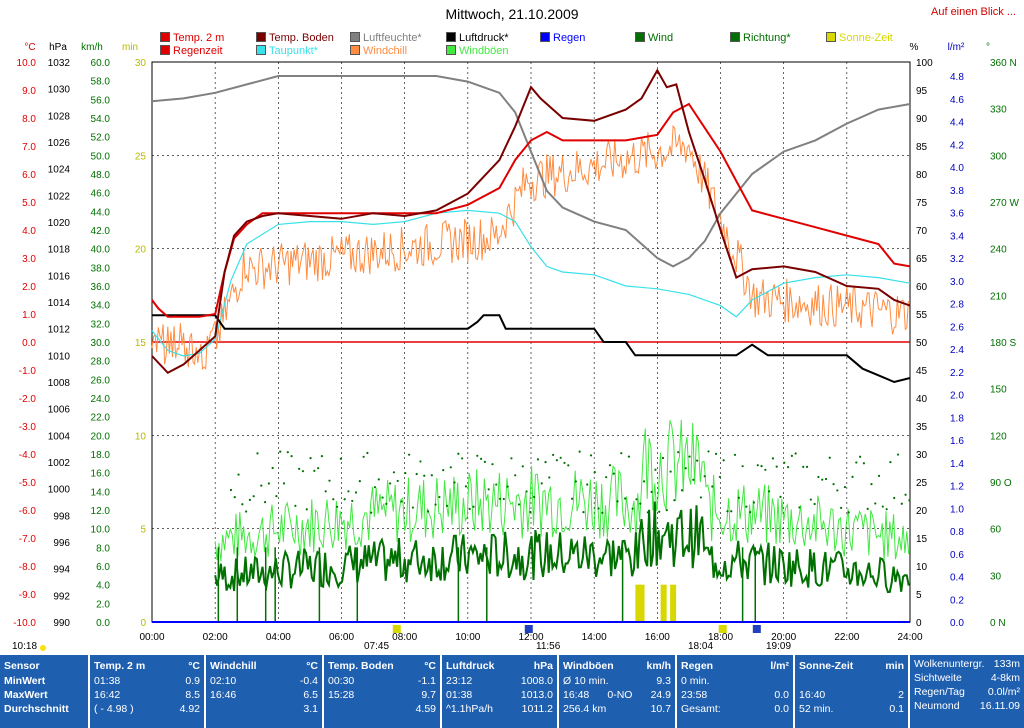 Image resolution: width=1024 pixels, height=728 pixels. Describe the element at coordinates (562, 490) in the screenshot. I see `series-windboeen` at that location.